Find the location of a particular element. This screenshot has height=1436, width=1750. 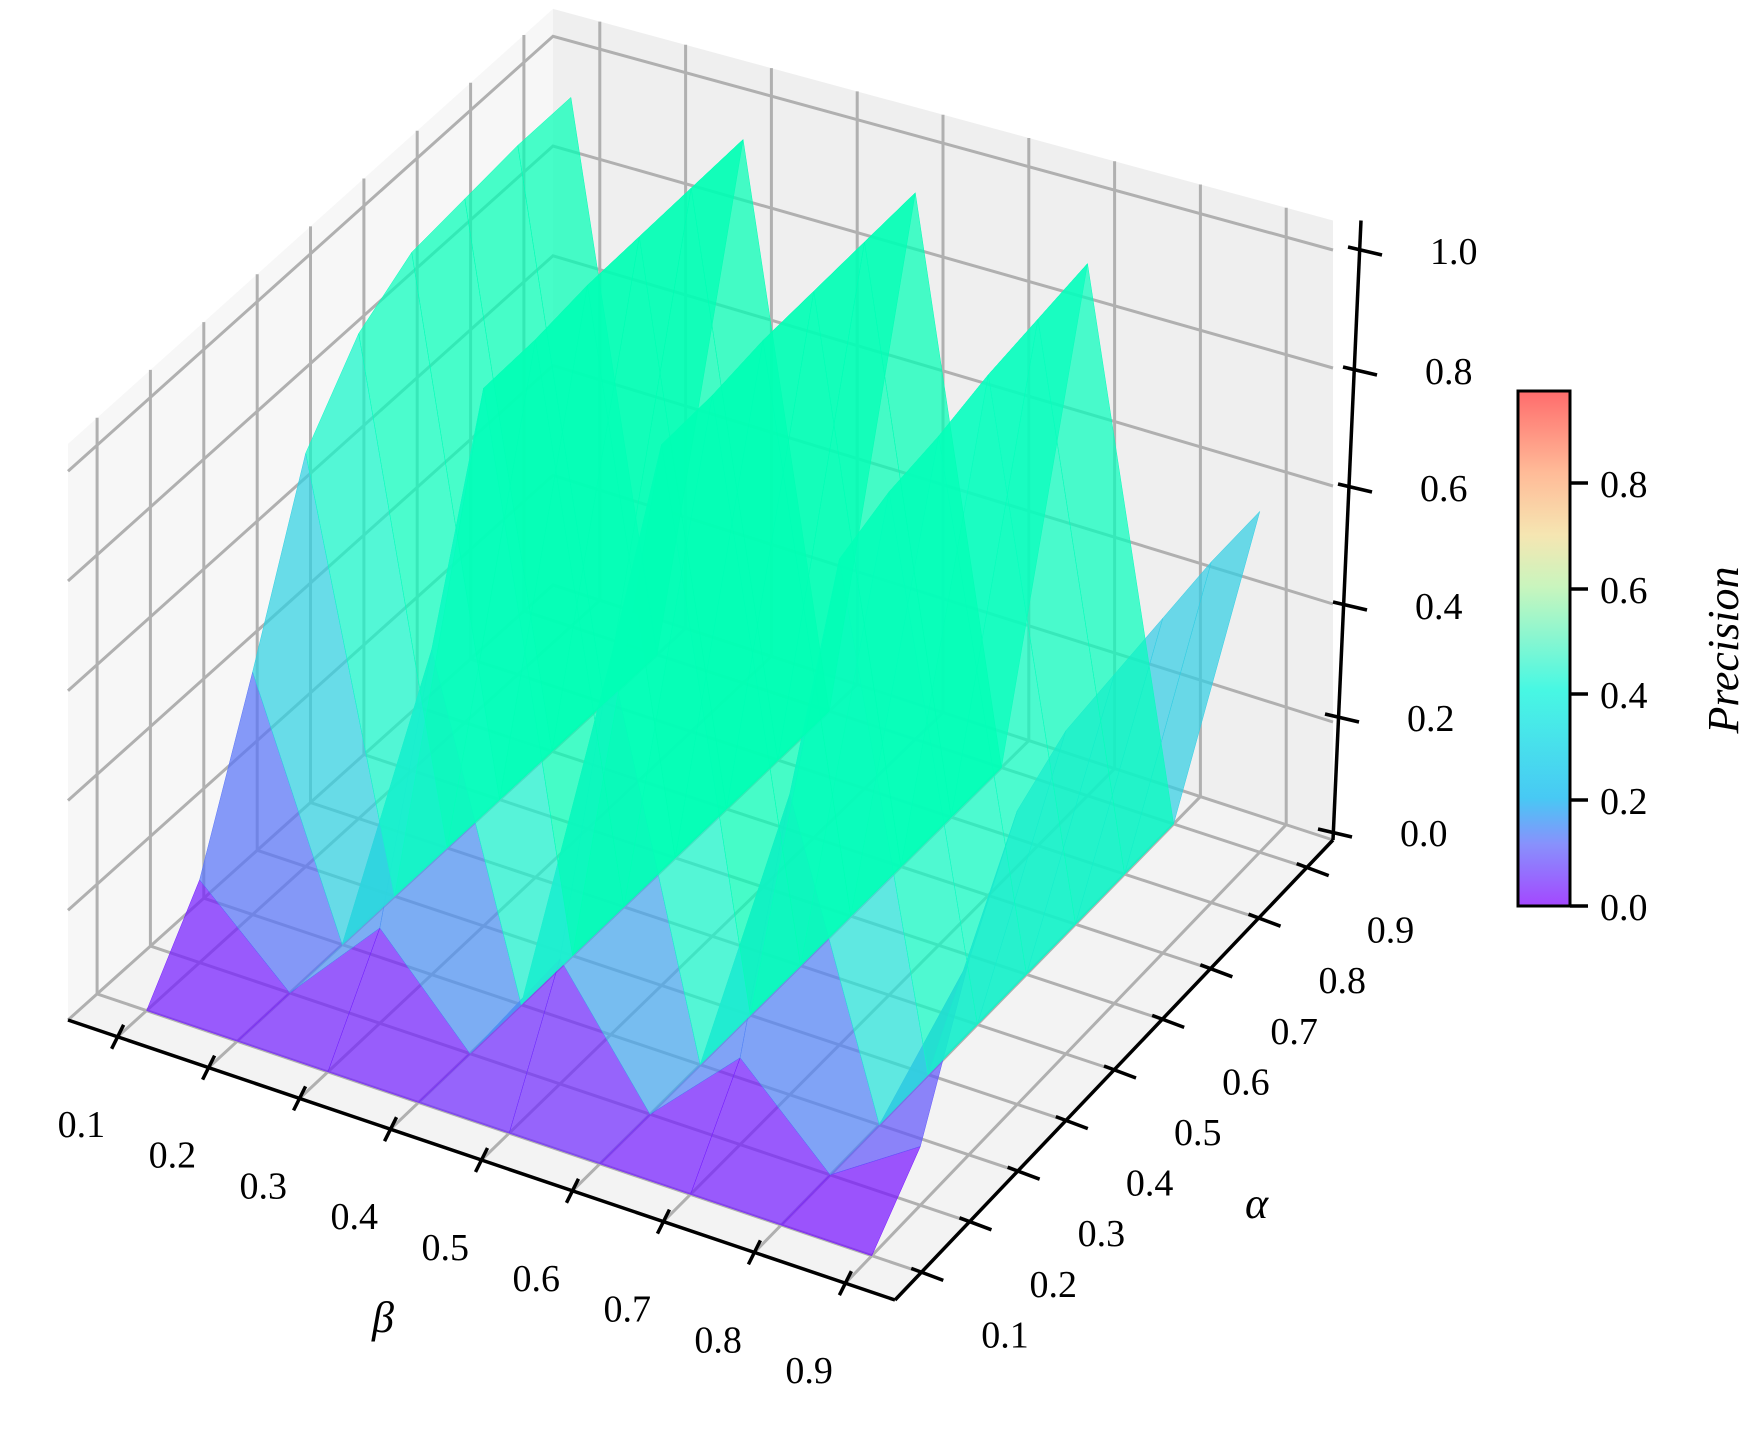

alpha-axis-label: α is located at coordinates (1257, 1203).